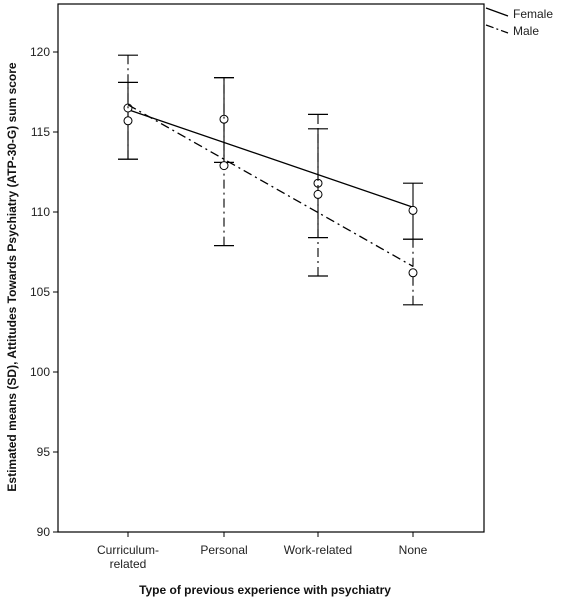 The width and height of the screenshot is (564, 602). I want to click on y-tick-label: 115, so click(40, 132).